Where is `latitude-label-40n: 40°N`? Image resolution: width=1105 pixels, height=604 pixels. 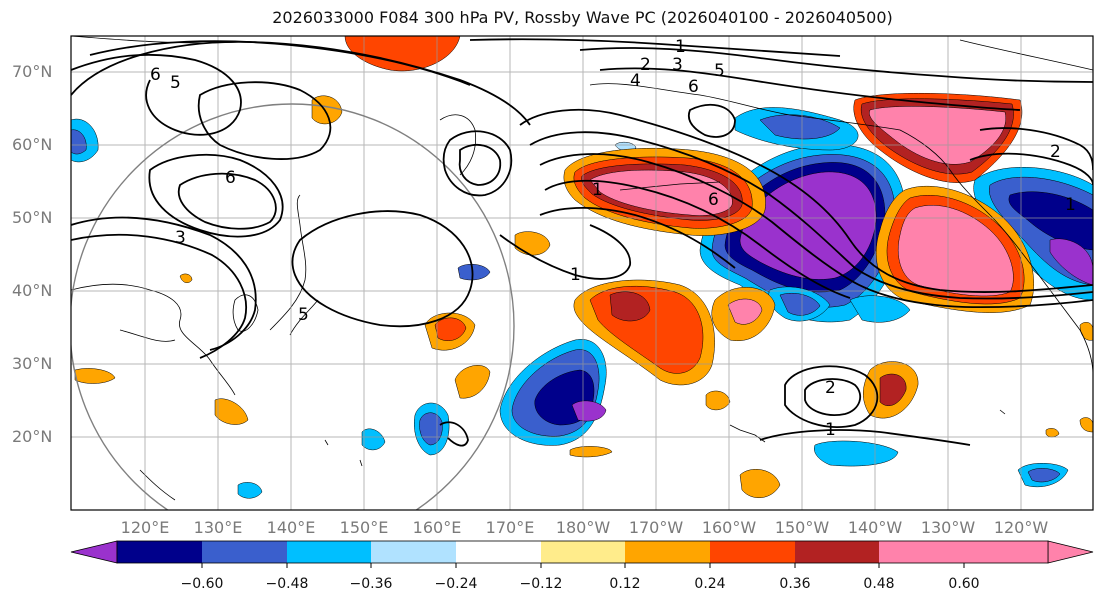
latitude-label-40n: 40°N is located at coordinates (32, 290).